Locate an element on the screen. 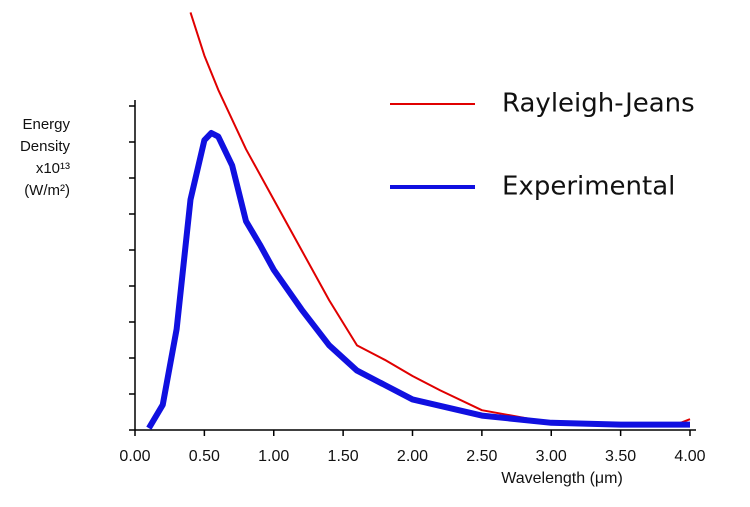 The width and height of the screenshot is (750, 507). y-axis-label: x10¹³ is located at coordinates (53, 168).